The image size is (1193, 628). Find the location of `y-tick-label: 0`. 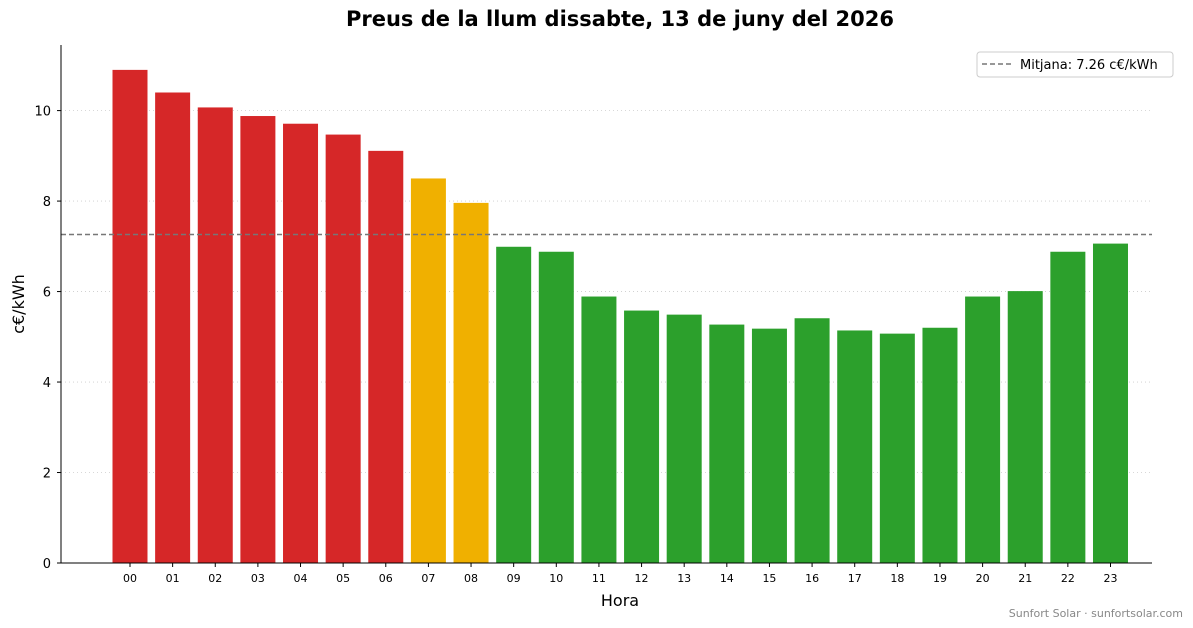

y-tick-label: 0 is located at coordinates (47, 564).